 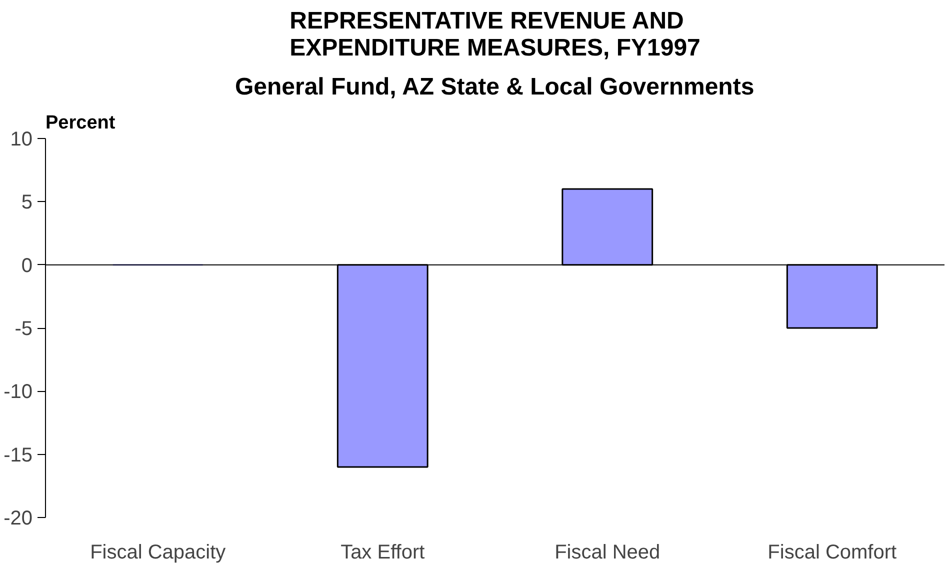 What do you see at coordinates (23, 329) in the screenshot?
I see `y-tick-label: -5` at bounding box center [23, 329].